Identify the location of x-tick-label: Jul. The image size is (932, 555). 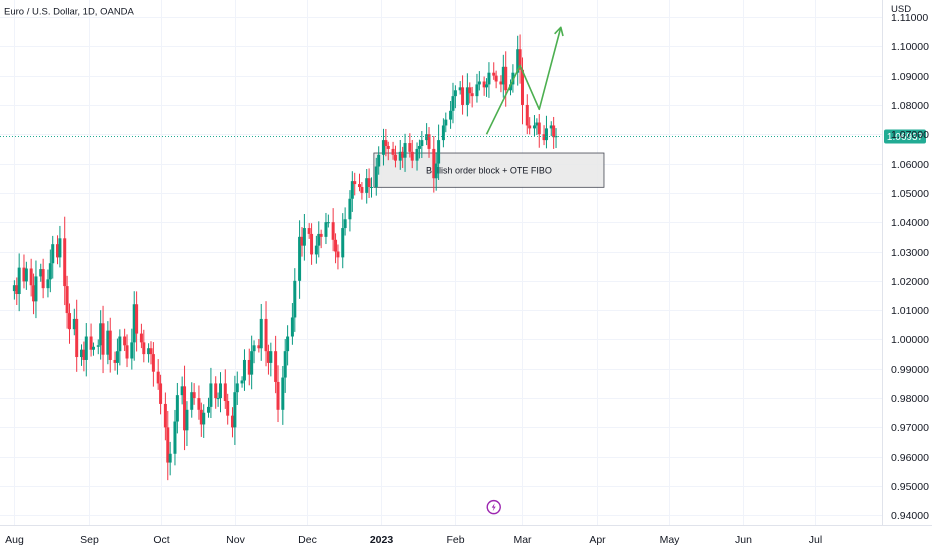
(815, 540).